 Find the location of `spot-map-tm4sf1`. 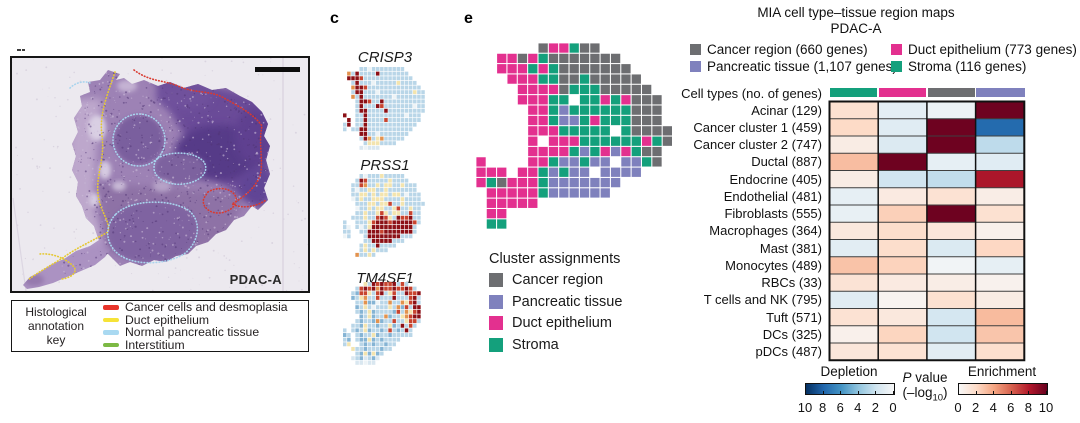

spot-map-tm4sf1 is located at coordinates (382, 323).